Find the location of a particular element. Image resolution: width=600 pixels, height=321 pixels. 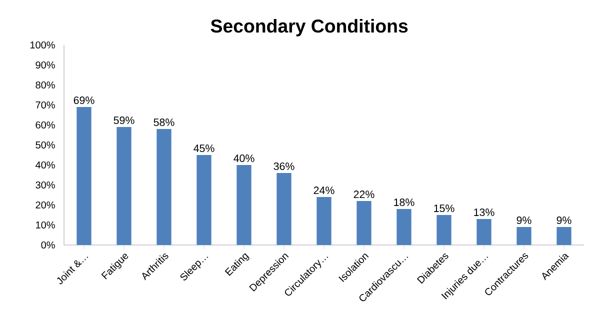

chart-title: Secondary Conditions is located at coordinates (309, 27).